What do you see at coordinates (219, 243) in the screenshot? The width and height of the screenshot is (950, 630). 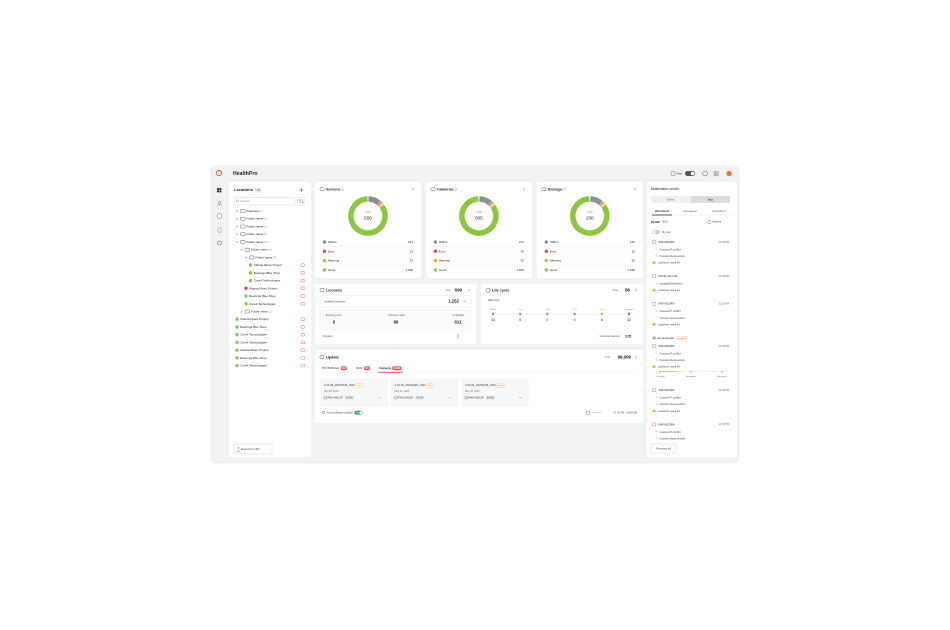 I see `nav-settings` at bounding box center [219, 243].